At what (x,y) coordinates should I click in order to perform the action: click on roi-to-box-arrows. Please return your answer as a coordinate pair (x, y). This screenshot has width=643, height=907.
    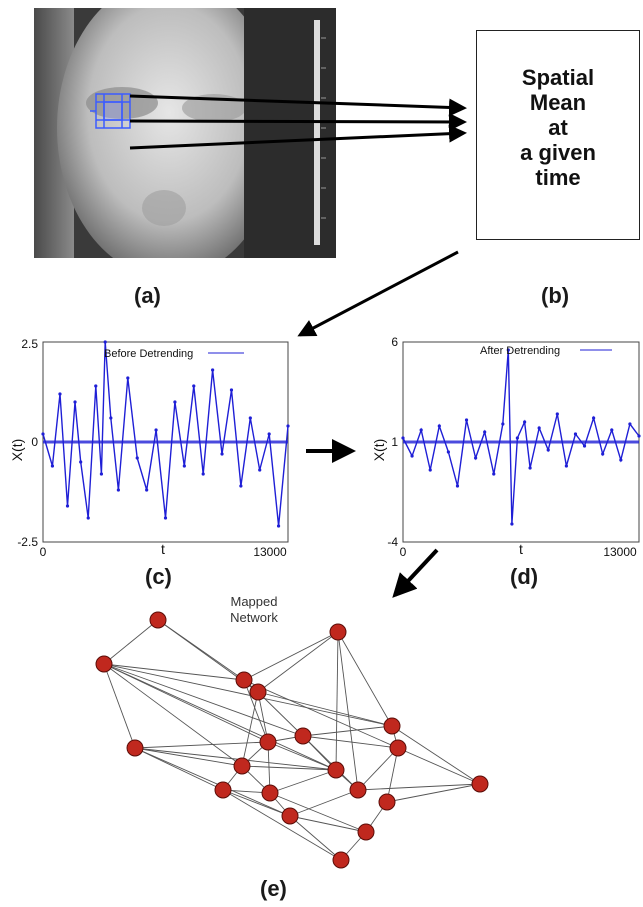
    Looking at the image, I should click on (298, 122).